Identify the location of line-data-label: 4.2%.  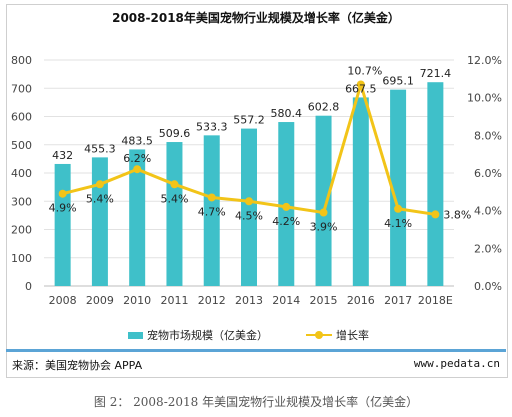
(286, 221).